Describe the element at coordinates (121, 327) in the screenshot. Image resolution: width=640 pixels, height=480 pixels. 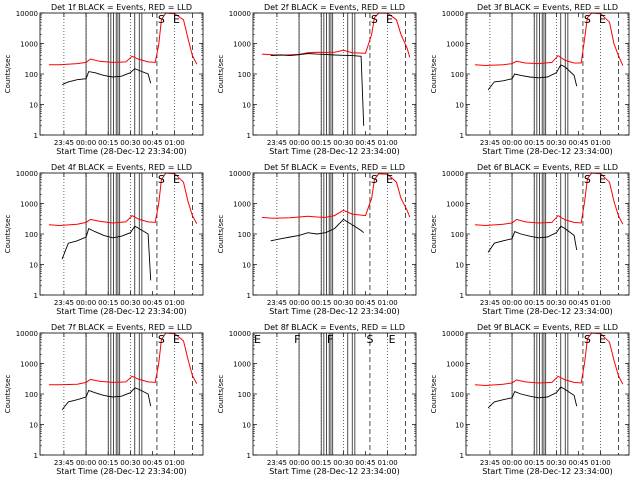
I see `panel-title: Det 7f BLACK = Events, RED = LLD` at that location.